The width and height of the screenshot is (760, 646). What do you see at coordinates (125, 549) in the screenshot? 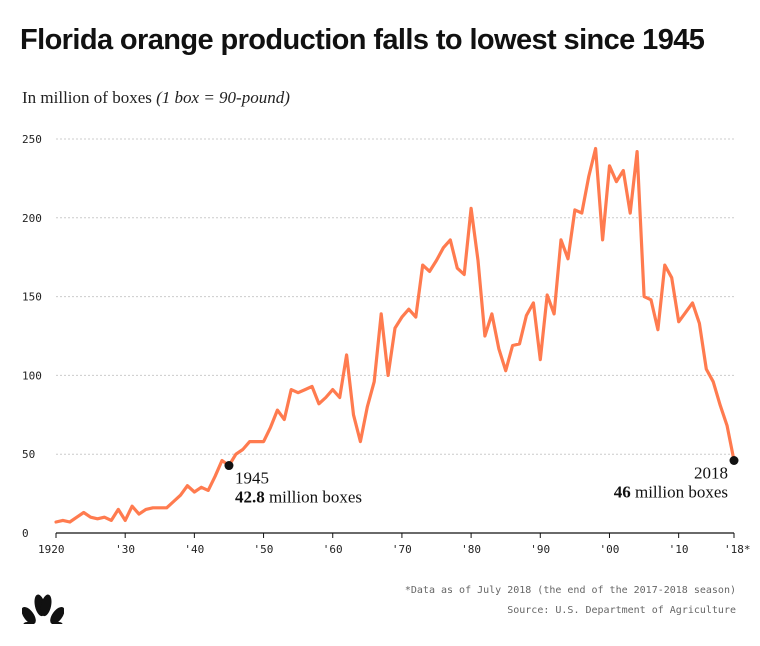
I see `x-tick-label: '30` at bounding box center [125, 549].